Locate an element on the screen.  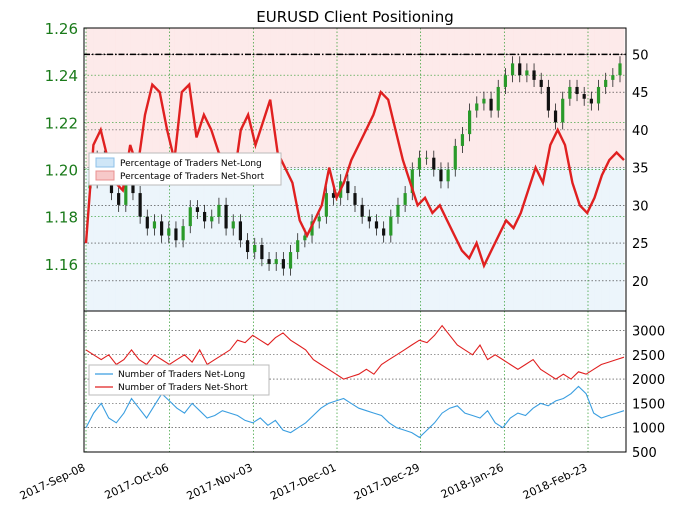
chart-title: EURUSD Client Positioning is located at coordinates (355, 17).